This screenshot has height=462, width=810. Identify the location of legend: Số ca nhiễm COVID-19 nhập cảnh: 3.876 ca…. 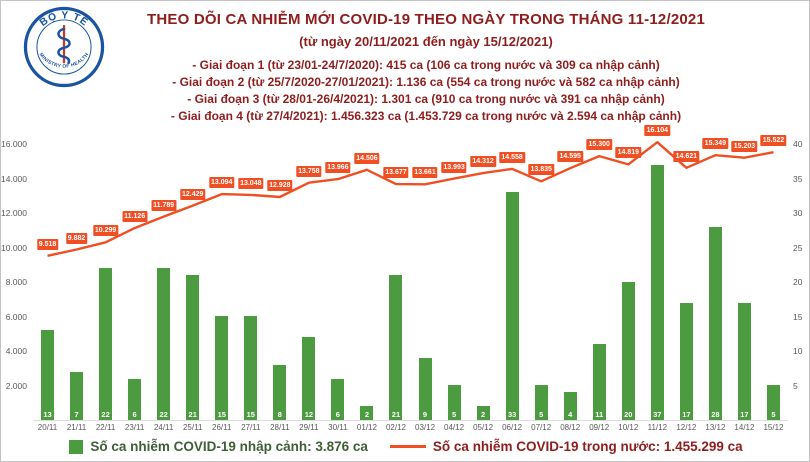
(405, 446).